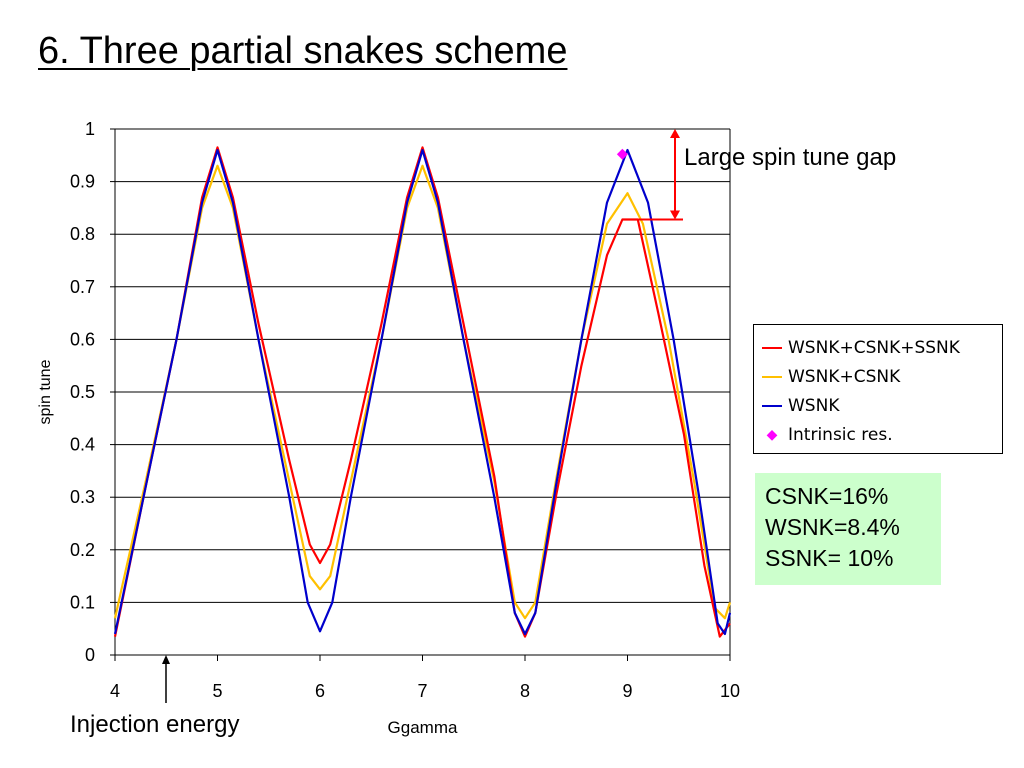 This screenshot has height=768, width=1024. I want to click on legend-label: Intrinsic res., so click(840, 434).